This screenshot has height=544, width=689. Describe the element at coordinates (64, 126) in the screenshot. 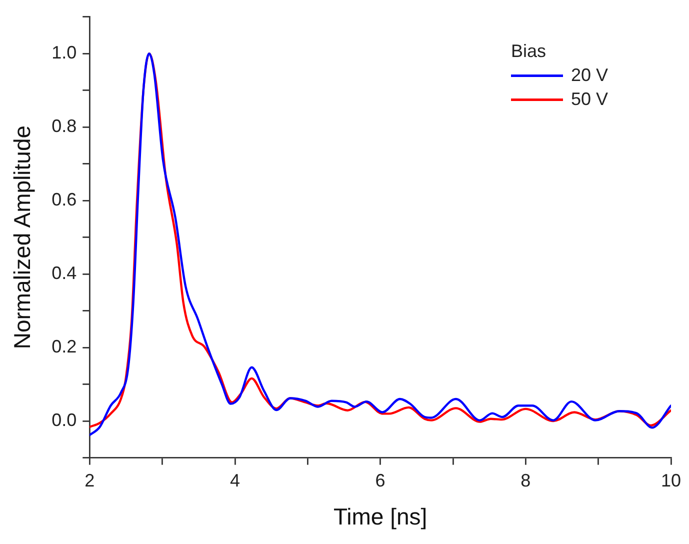

I see `y-tick-label: 0.8` at that location.